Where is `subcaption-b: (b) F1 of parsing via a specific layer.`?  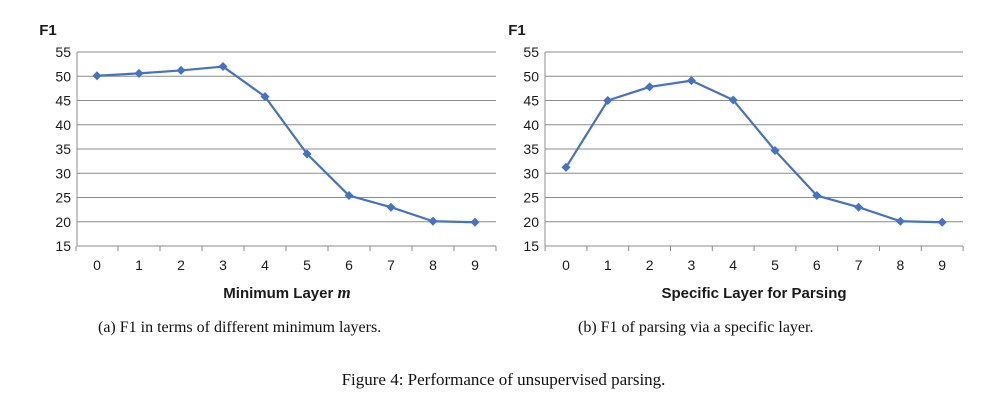
subcaption-b: (b) F1 of parsing via a specific layer. is located at coordinates (696, 327).